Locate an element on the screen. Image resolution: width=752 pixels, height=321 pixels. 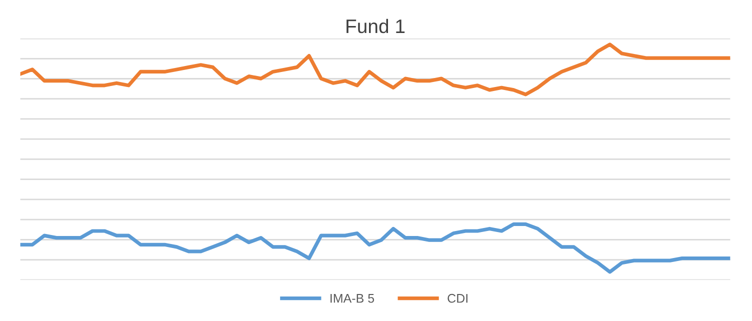
legend-label: CDI is located at coordinates (458, 298).